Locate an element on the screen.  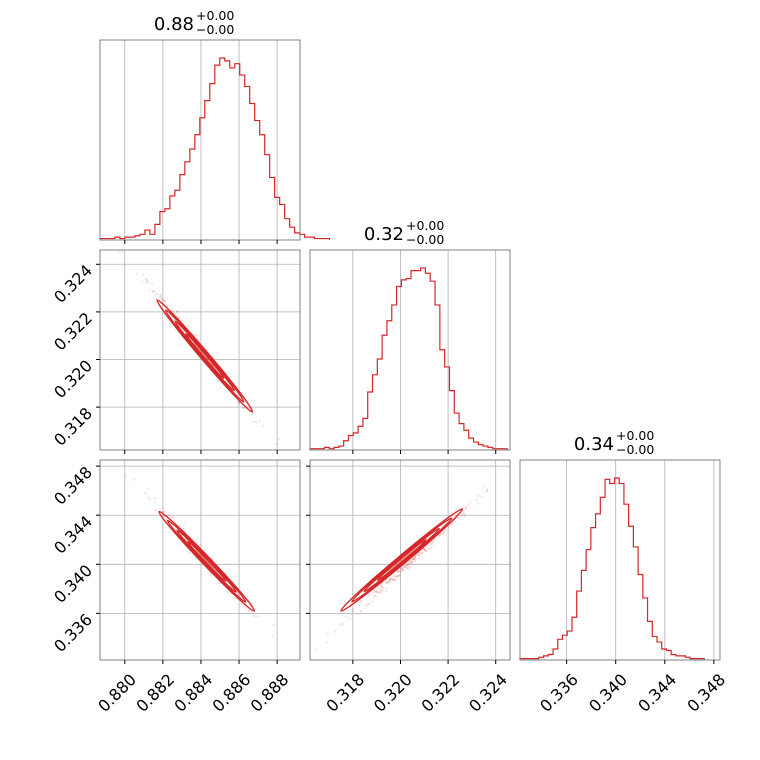
x-tick-label: 0.344 is located at coordinates (657, 693).